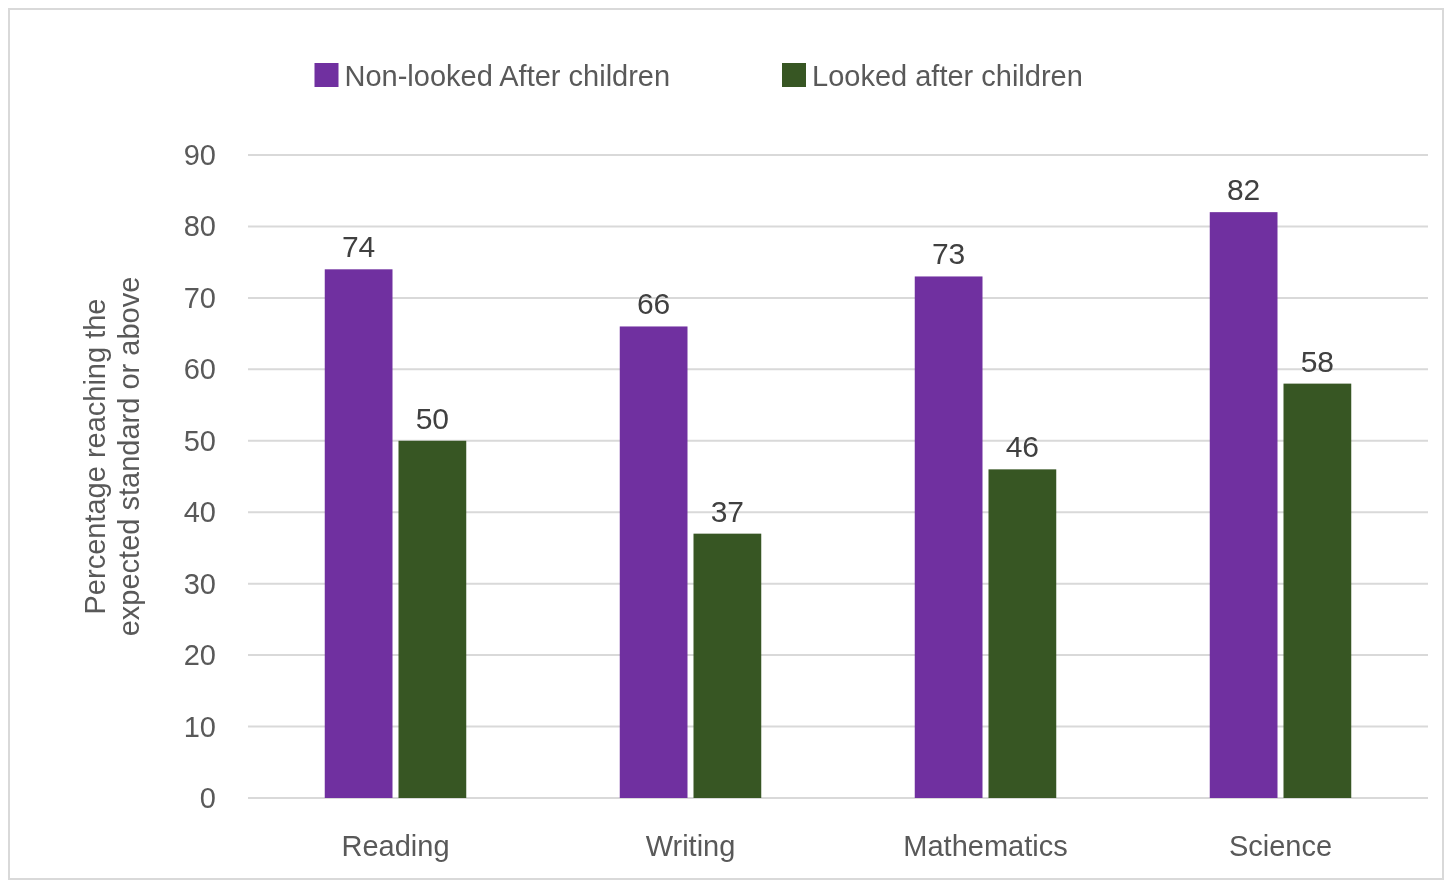  What do you see at coordinates (948, 254) in the screenshot?
I see `data-label: 73` at bounding box center [948, 254].